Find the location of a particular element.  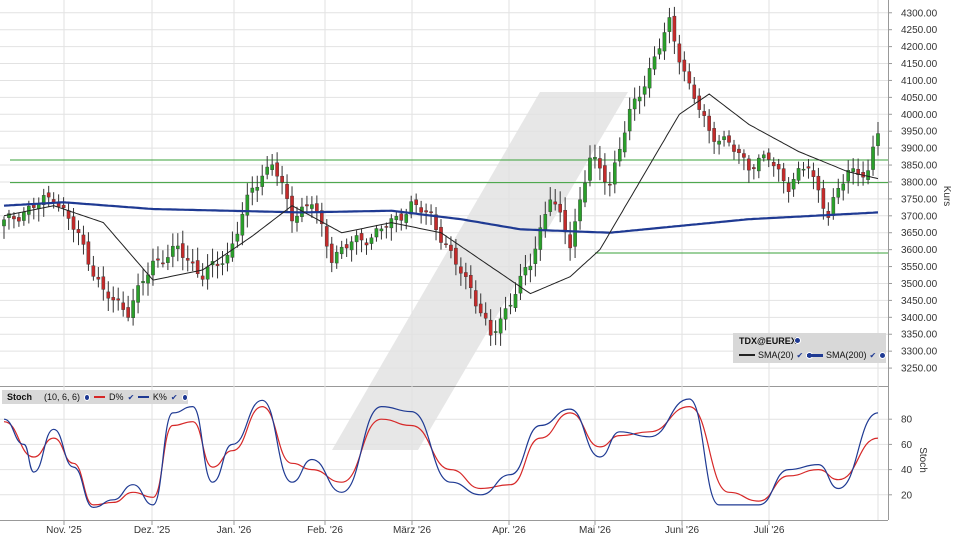

sma20-label: SMA(20) is located at coordinates (776, 355).